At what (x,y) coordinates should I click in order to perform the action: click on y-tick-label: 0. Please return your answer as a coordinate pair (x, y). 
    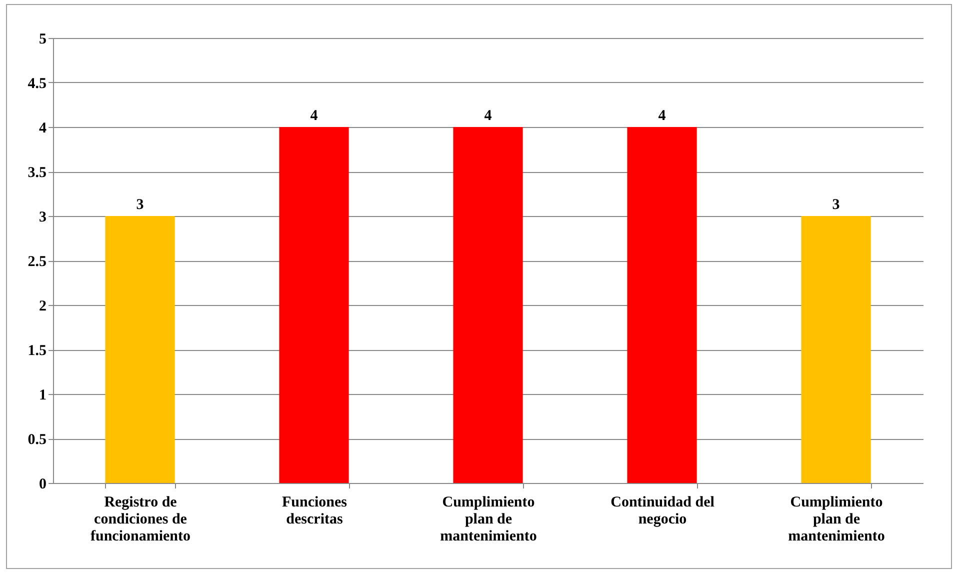
    Looking at the image, I should click on (42, 484).